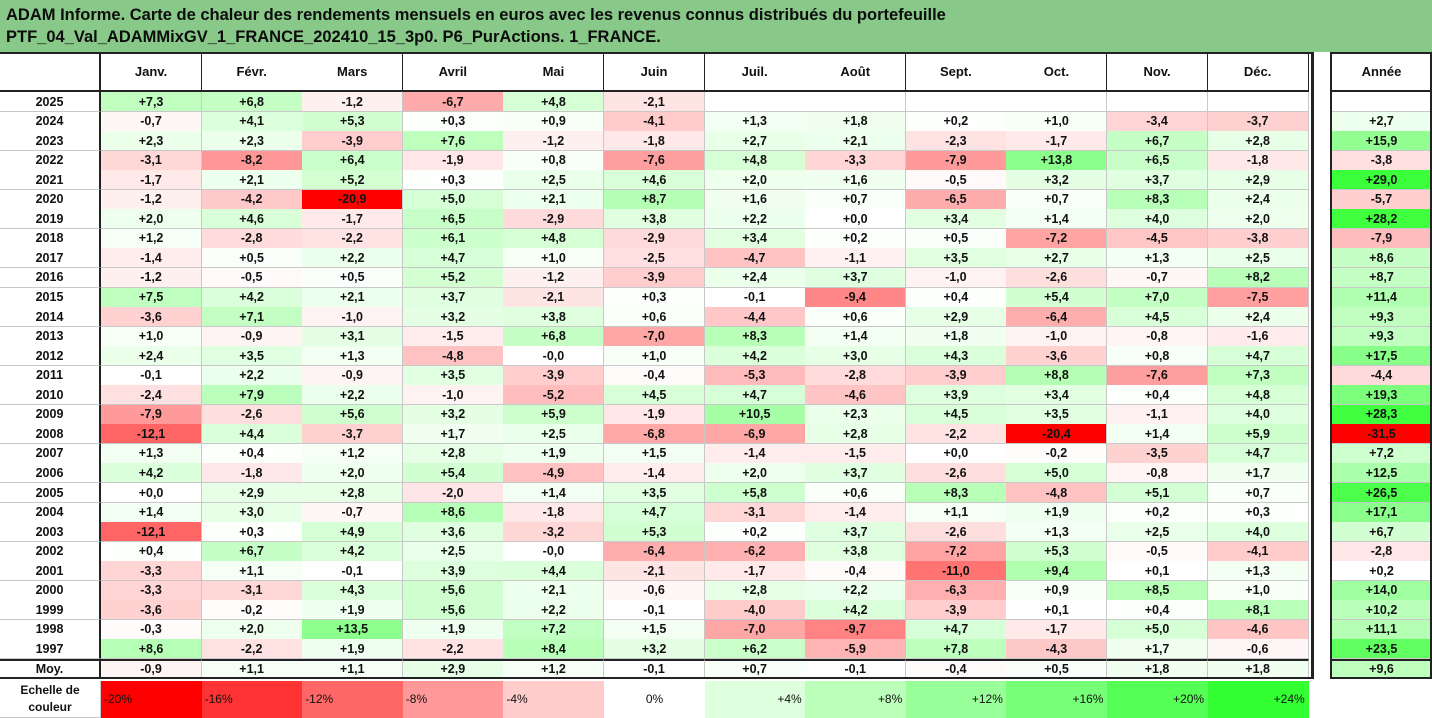  Describe the element at coordinates (50, 219) in the screenshot. I see `year-label: 2019` at that location.